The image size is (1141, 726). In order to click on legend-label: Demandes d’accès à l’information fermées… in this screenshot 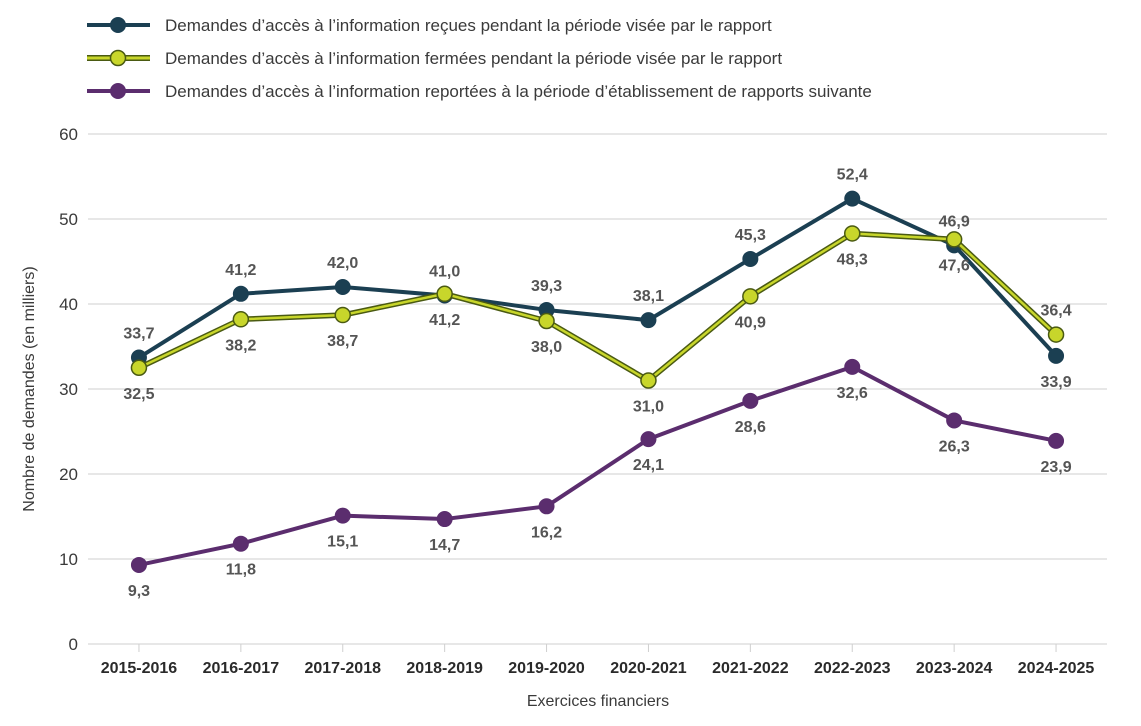, I will do `click(473, 58)`.